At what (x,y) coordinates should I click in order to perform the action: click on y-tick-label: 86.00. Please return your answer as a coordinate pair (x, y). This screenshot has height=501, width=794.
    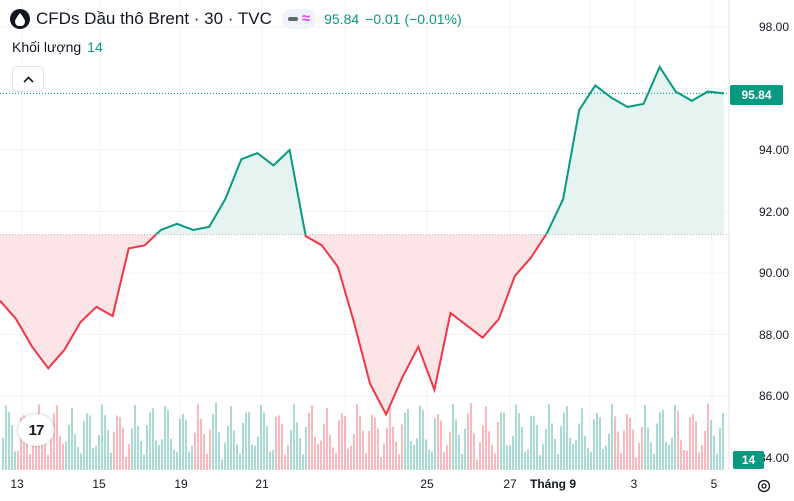
    Looking at the image, I should click on (773, 396).